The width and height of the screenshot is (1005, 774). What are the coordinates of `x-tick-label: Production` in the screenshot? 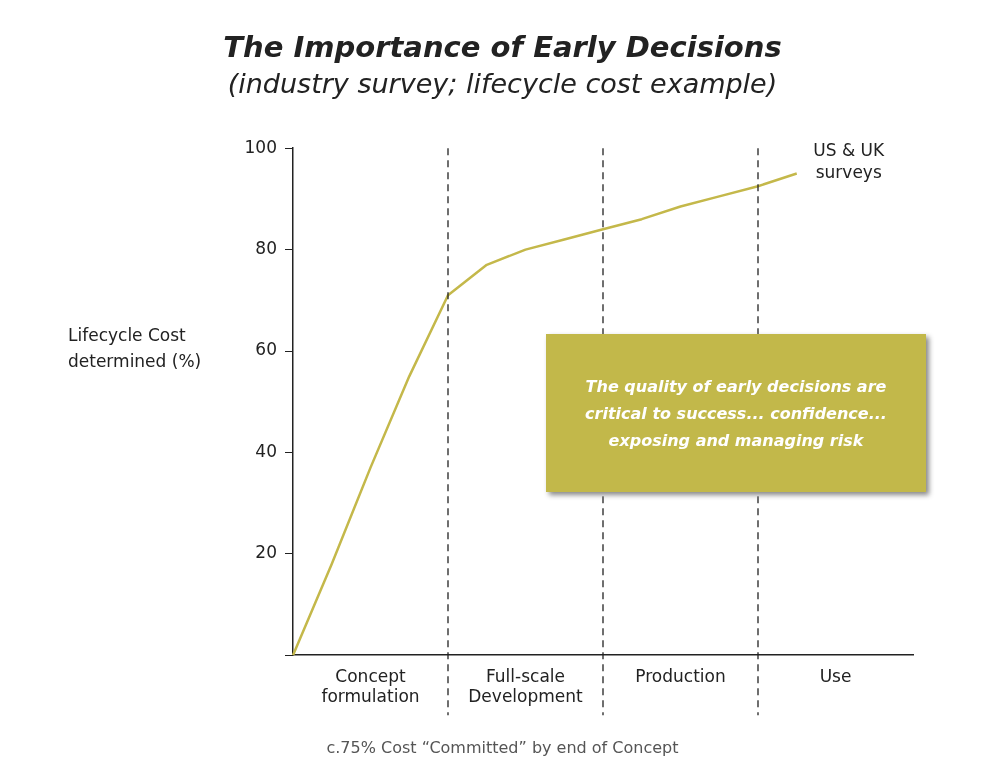 It's located at (680, 675).